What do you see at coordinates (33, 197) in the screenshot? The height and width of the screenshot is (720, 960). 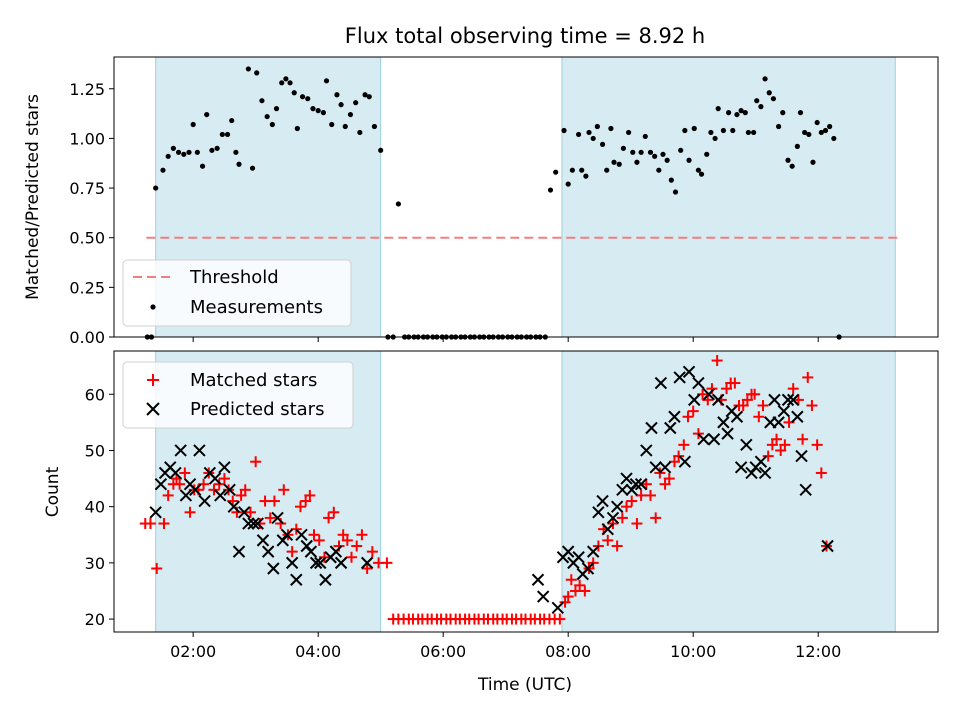 I see `top-y-axis-label: Matched/Predicted stars` at bounding box center [33, 197].